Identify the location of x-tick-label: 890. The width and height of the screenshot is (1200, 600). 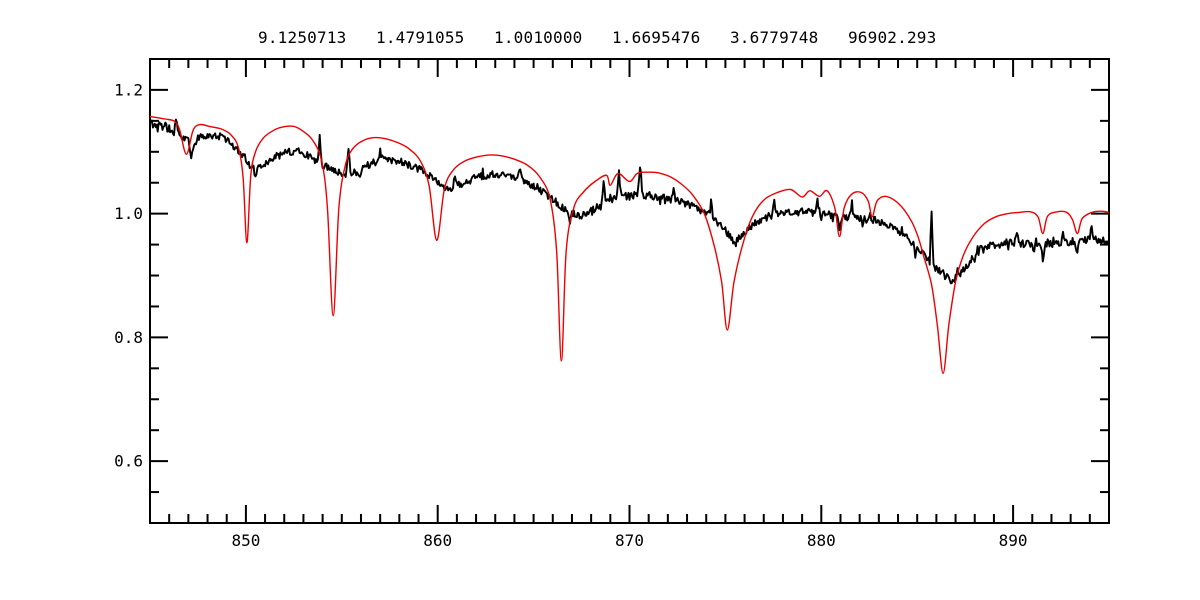
(1013, 540).